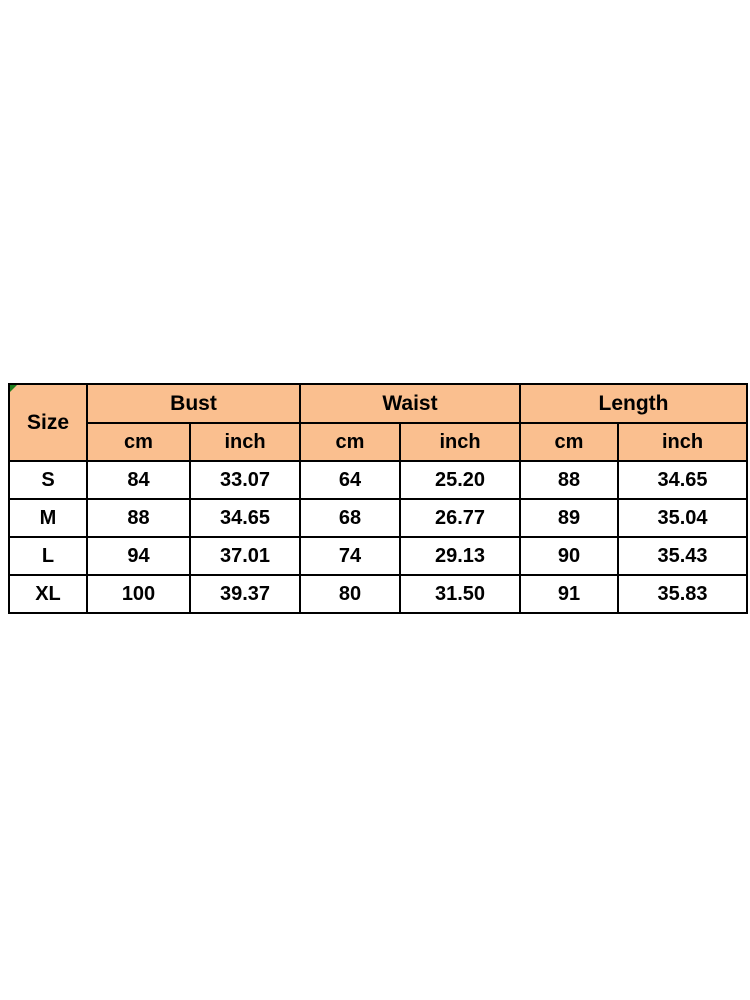 Image resolution: width=750 pixels, height=1000 pixels. What do you see at coordinates (193, 403) in the screenshot?
I see `header-cell-bust: Bust` at bounding box center [193, 403].